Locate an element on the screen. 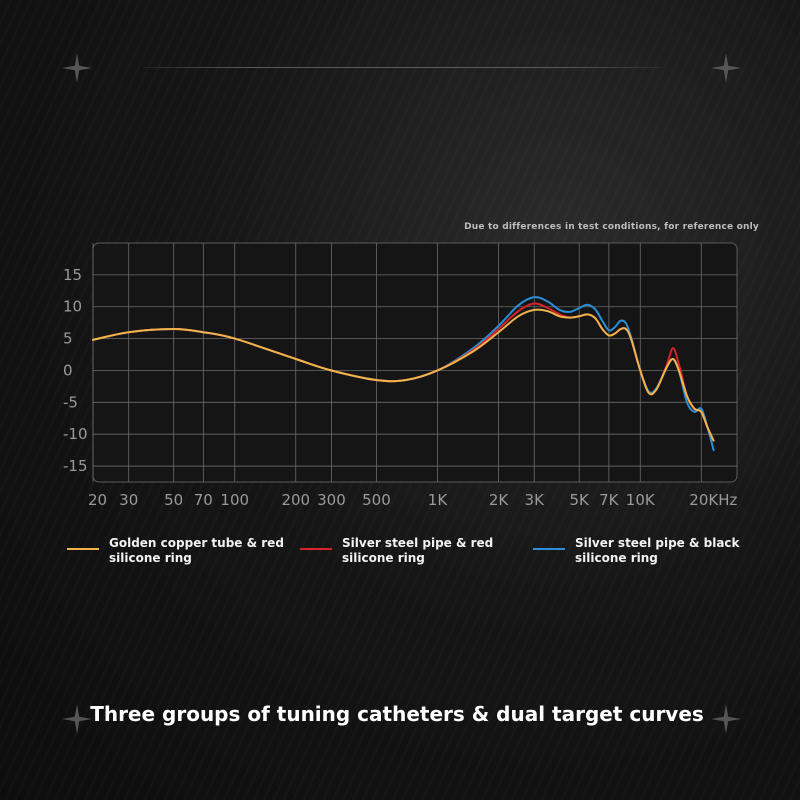 The width and height of the screenshot is (800, 800). y-tick-label: 10 is located at coordinates (72, 307).